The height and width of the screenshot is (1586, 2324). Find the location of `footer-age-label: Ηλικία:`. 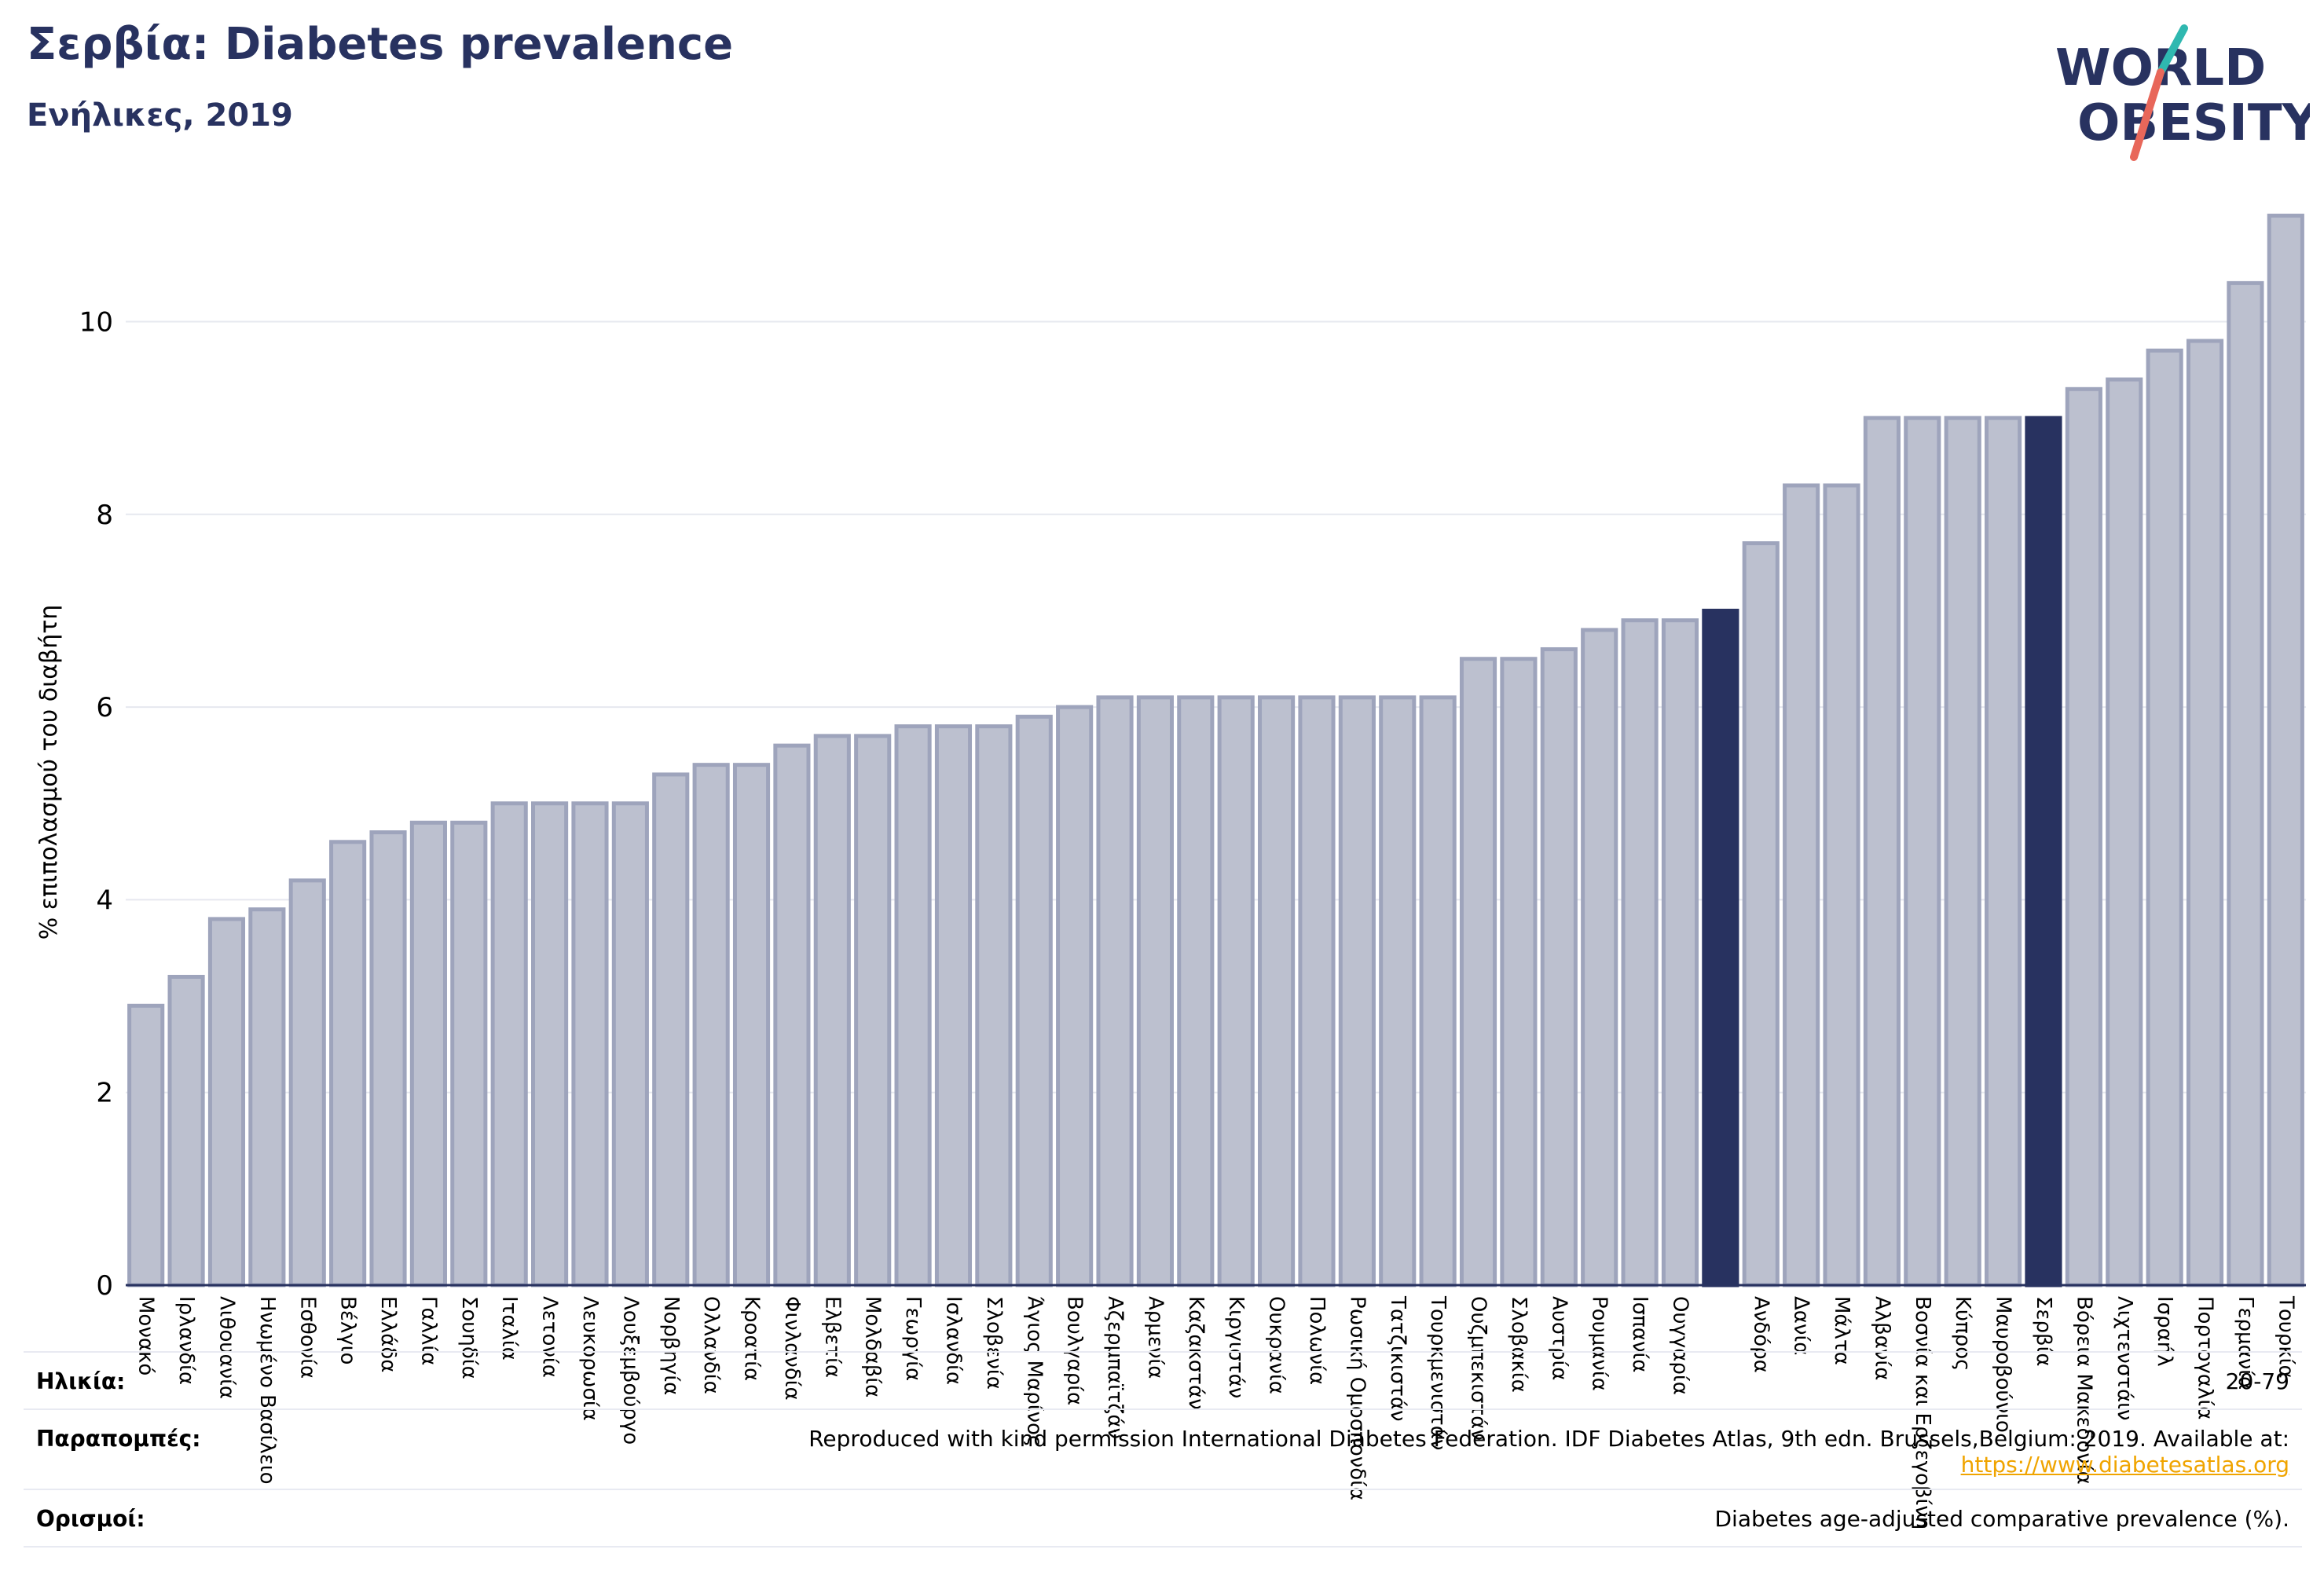

footer-age-label: Ηλικία: is located at coordinates (81, 1381).